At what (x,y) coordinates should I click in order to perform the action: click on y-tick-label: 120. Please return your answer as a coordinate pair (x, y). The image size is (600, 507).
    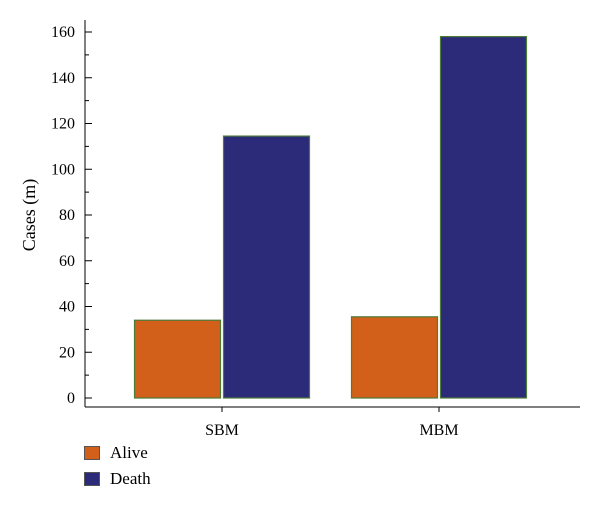
    Looking at the image, I should click on (63, 124).